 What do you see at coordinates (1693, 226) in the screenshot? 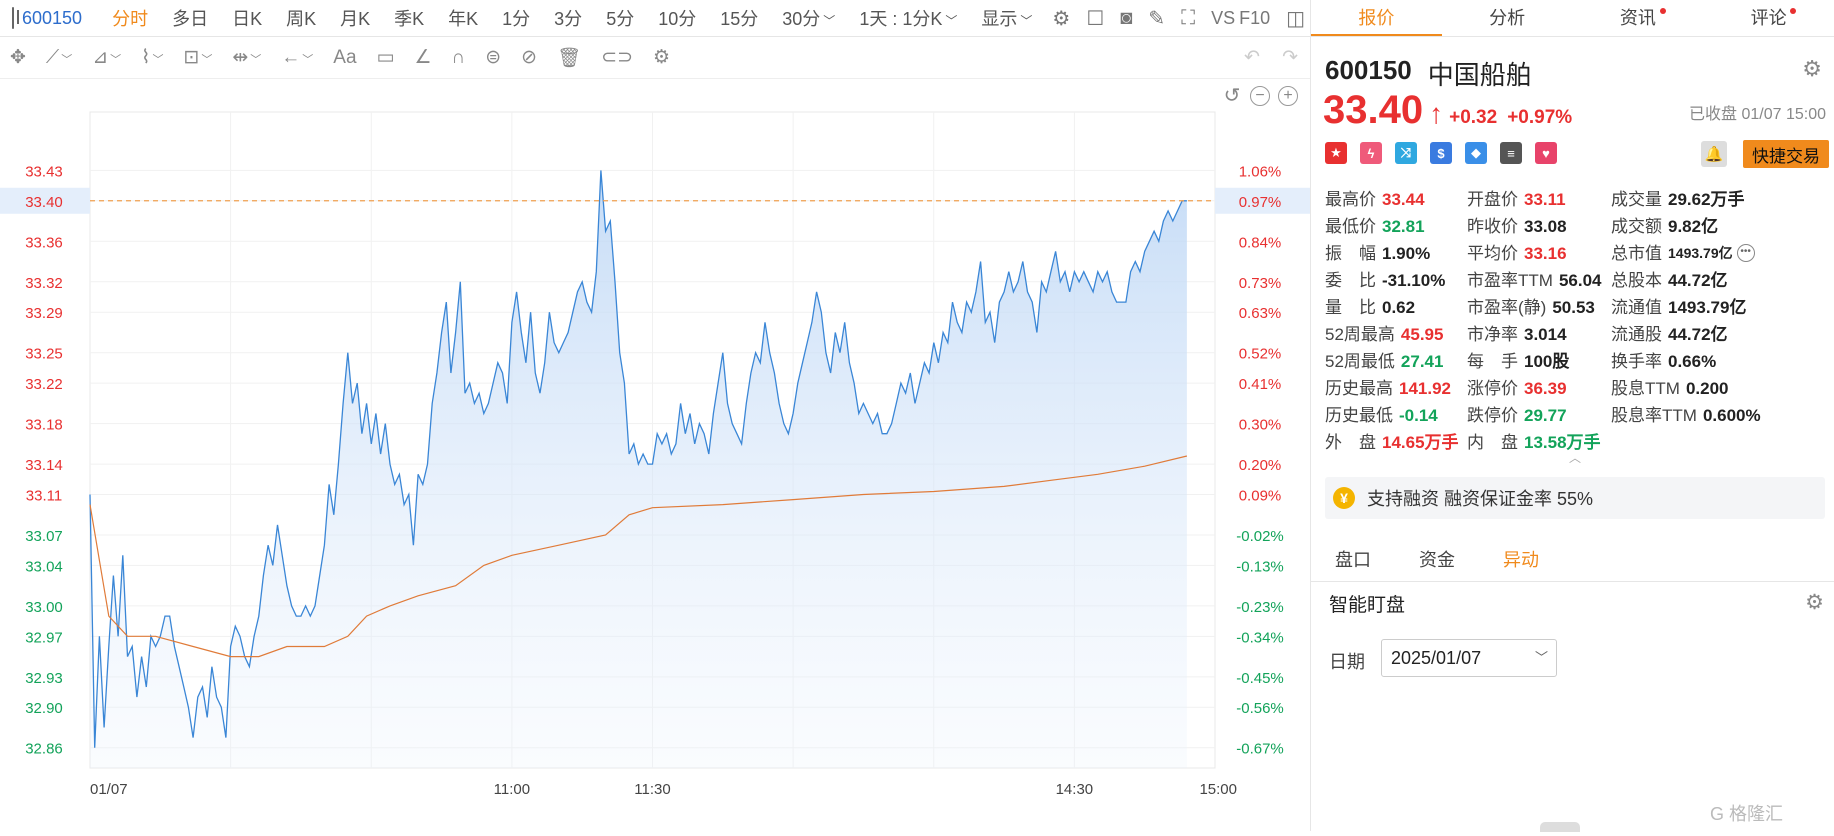
I see `quote-value: 9.82亿` at bounding box center [1693, 226].